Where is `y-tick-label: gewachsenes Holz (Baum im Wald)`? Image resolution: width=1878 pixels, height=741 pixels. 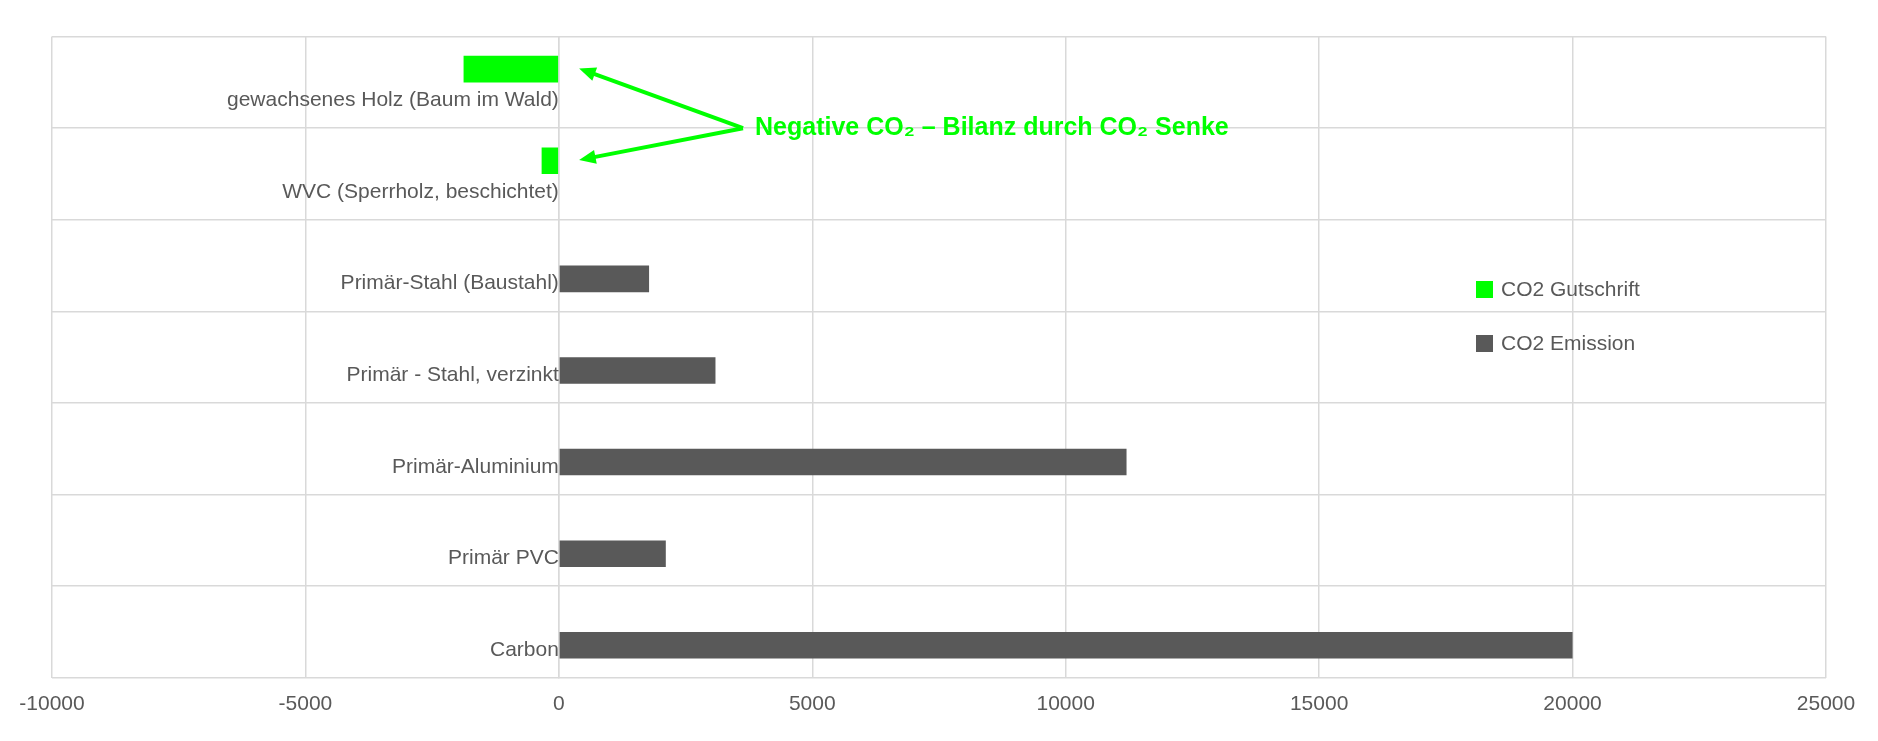
y-tick-label: gewachsenes Holz (Baum im Wald) is located at coordinates (393, 99).